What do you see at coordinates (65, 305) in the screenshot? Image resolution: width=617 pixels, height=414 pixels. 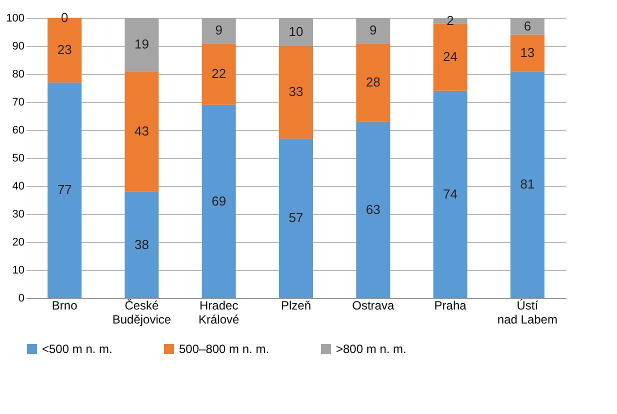 I see `x-tick-label: Brno` at bounding box center [65, 305].